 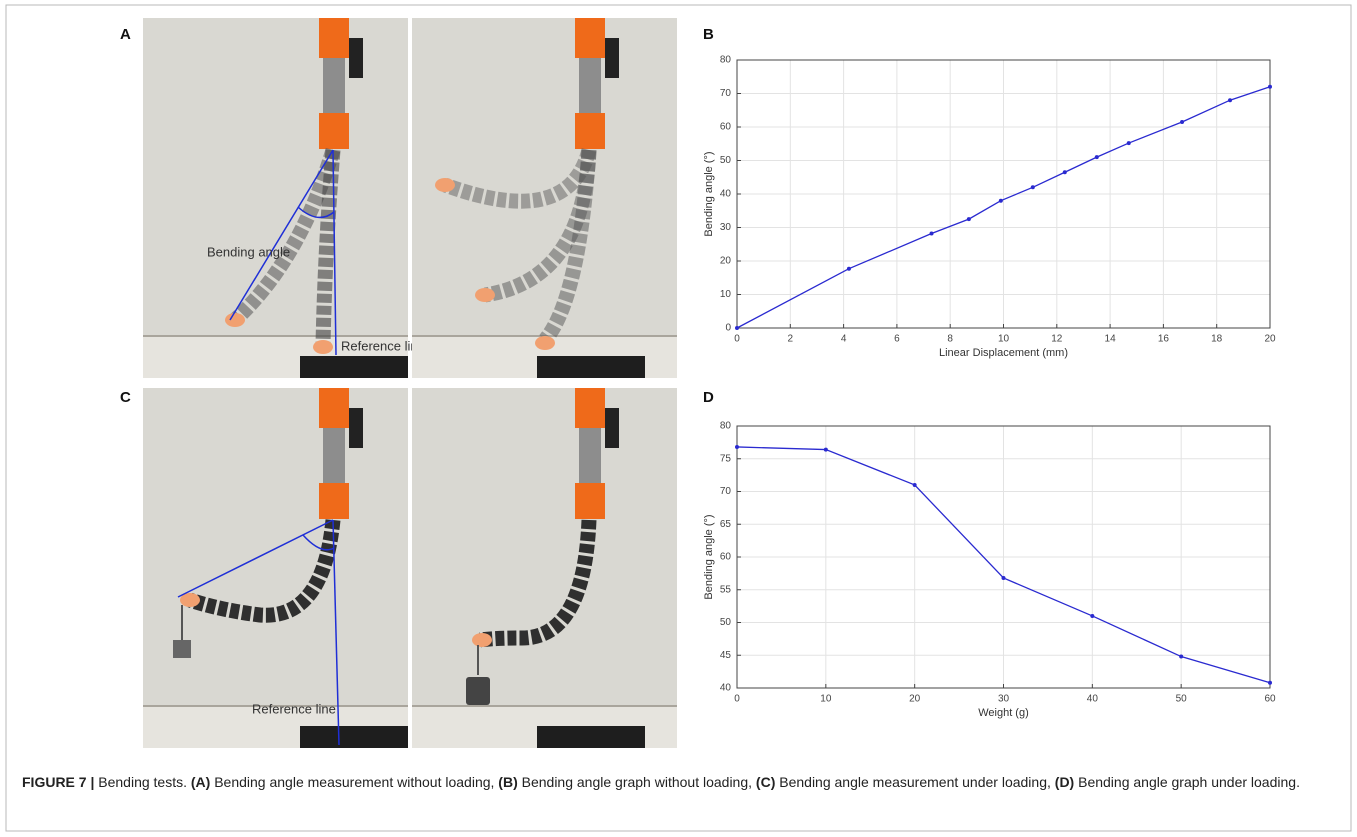 What do you see at coordinates (726, 622) in the screenshot?
I see `y-tick-label: 50` at bounding box center [726, 622].